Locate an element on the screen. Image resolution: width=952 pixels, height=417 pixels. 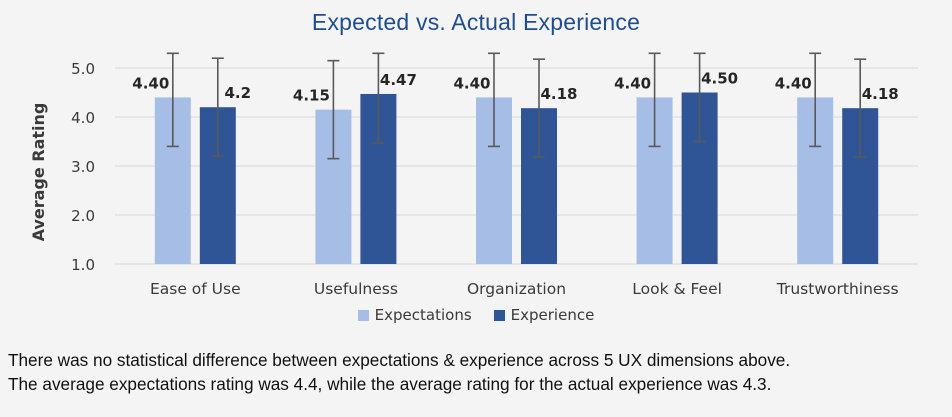
y-tick-label: 1.0 is located at coordinates (83, 265).